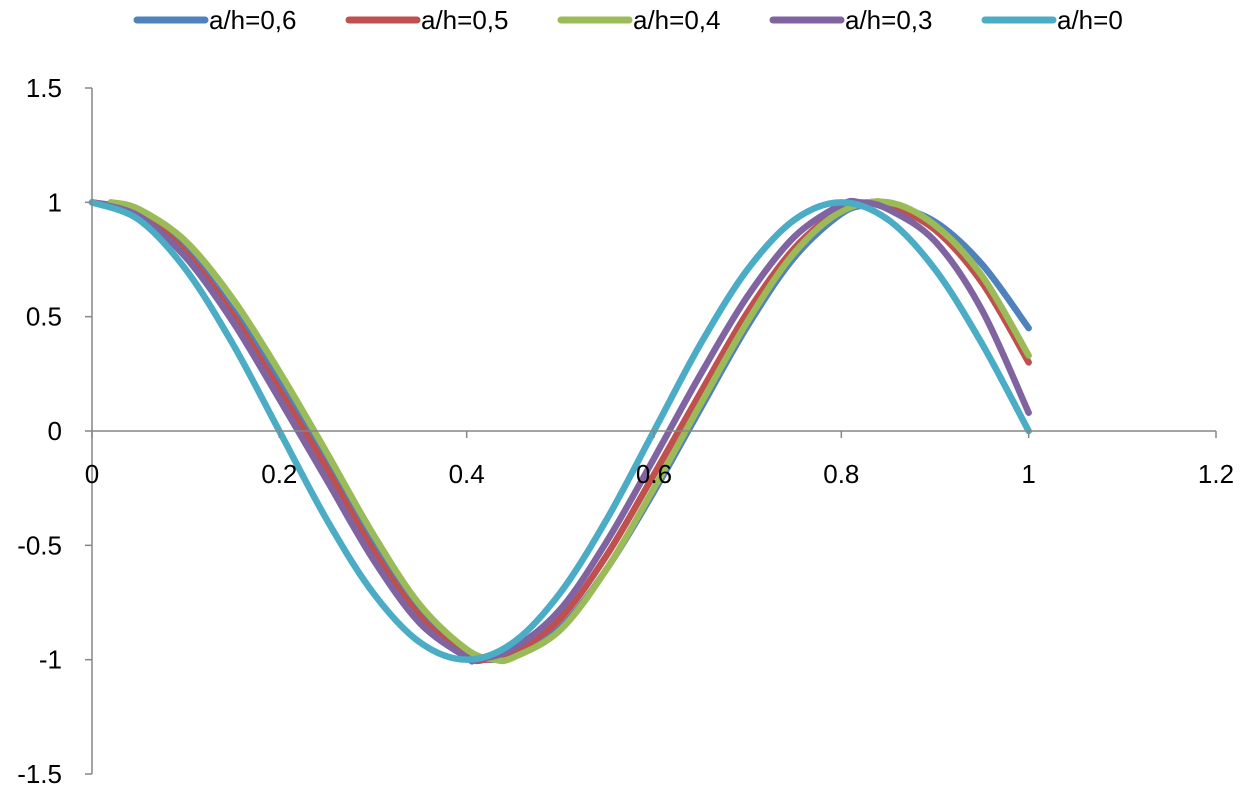  I want to click on legend: a/h=0,6 a/h=0,5 a/h=0,4 a/h=0,3 a/h=0, so click(628, 20).